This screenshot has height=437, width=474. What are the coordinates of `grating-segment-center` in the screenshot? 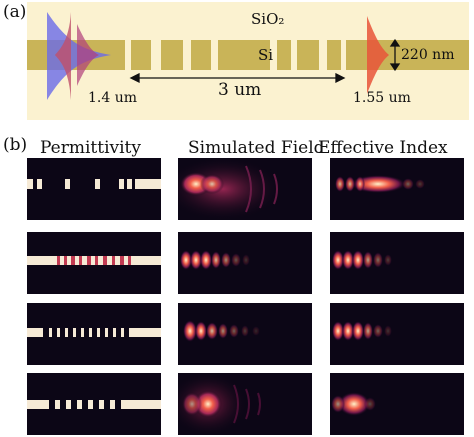 It's located at (244, 55).